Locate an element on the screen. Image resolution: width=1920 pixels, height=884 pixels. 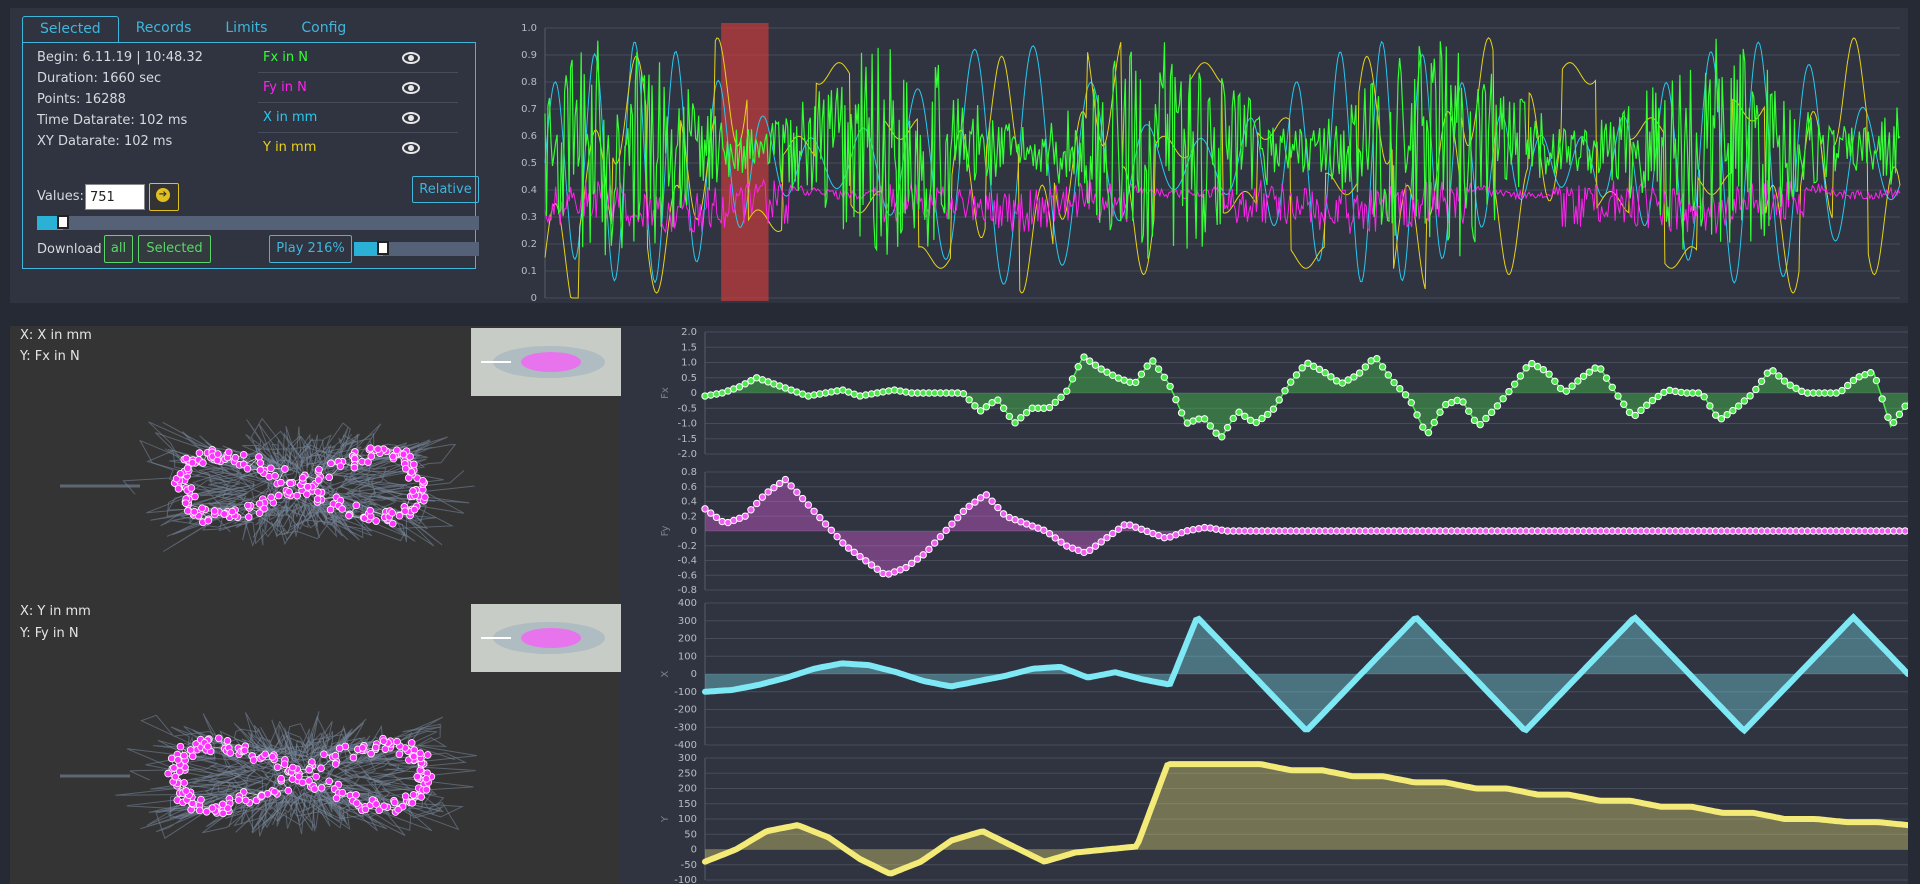
overview-y-tick: 0.6 is located at coordinates (529, 136).